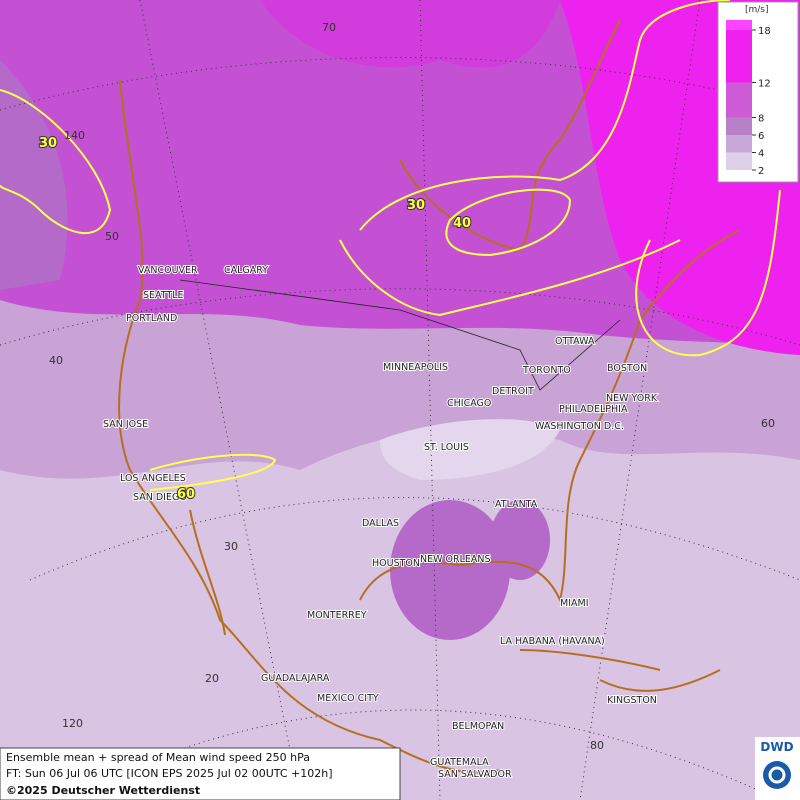 This screenshot has width=800, height=800. What do you see at coordinates (632, 700) in the screenshot?
I see `city-label: KINGSTON` at bounding box center [632, 700].